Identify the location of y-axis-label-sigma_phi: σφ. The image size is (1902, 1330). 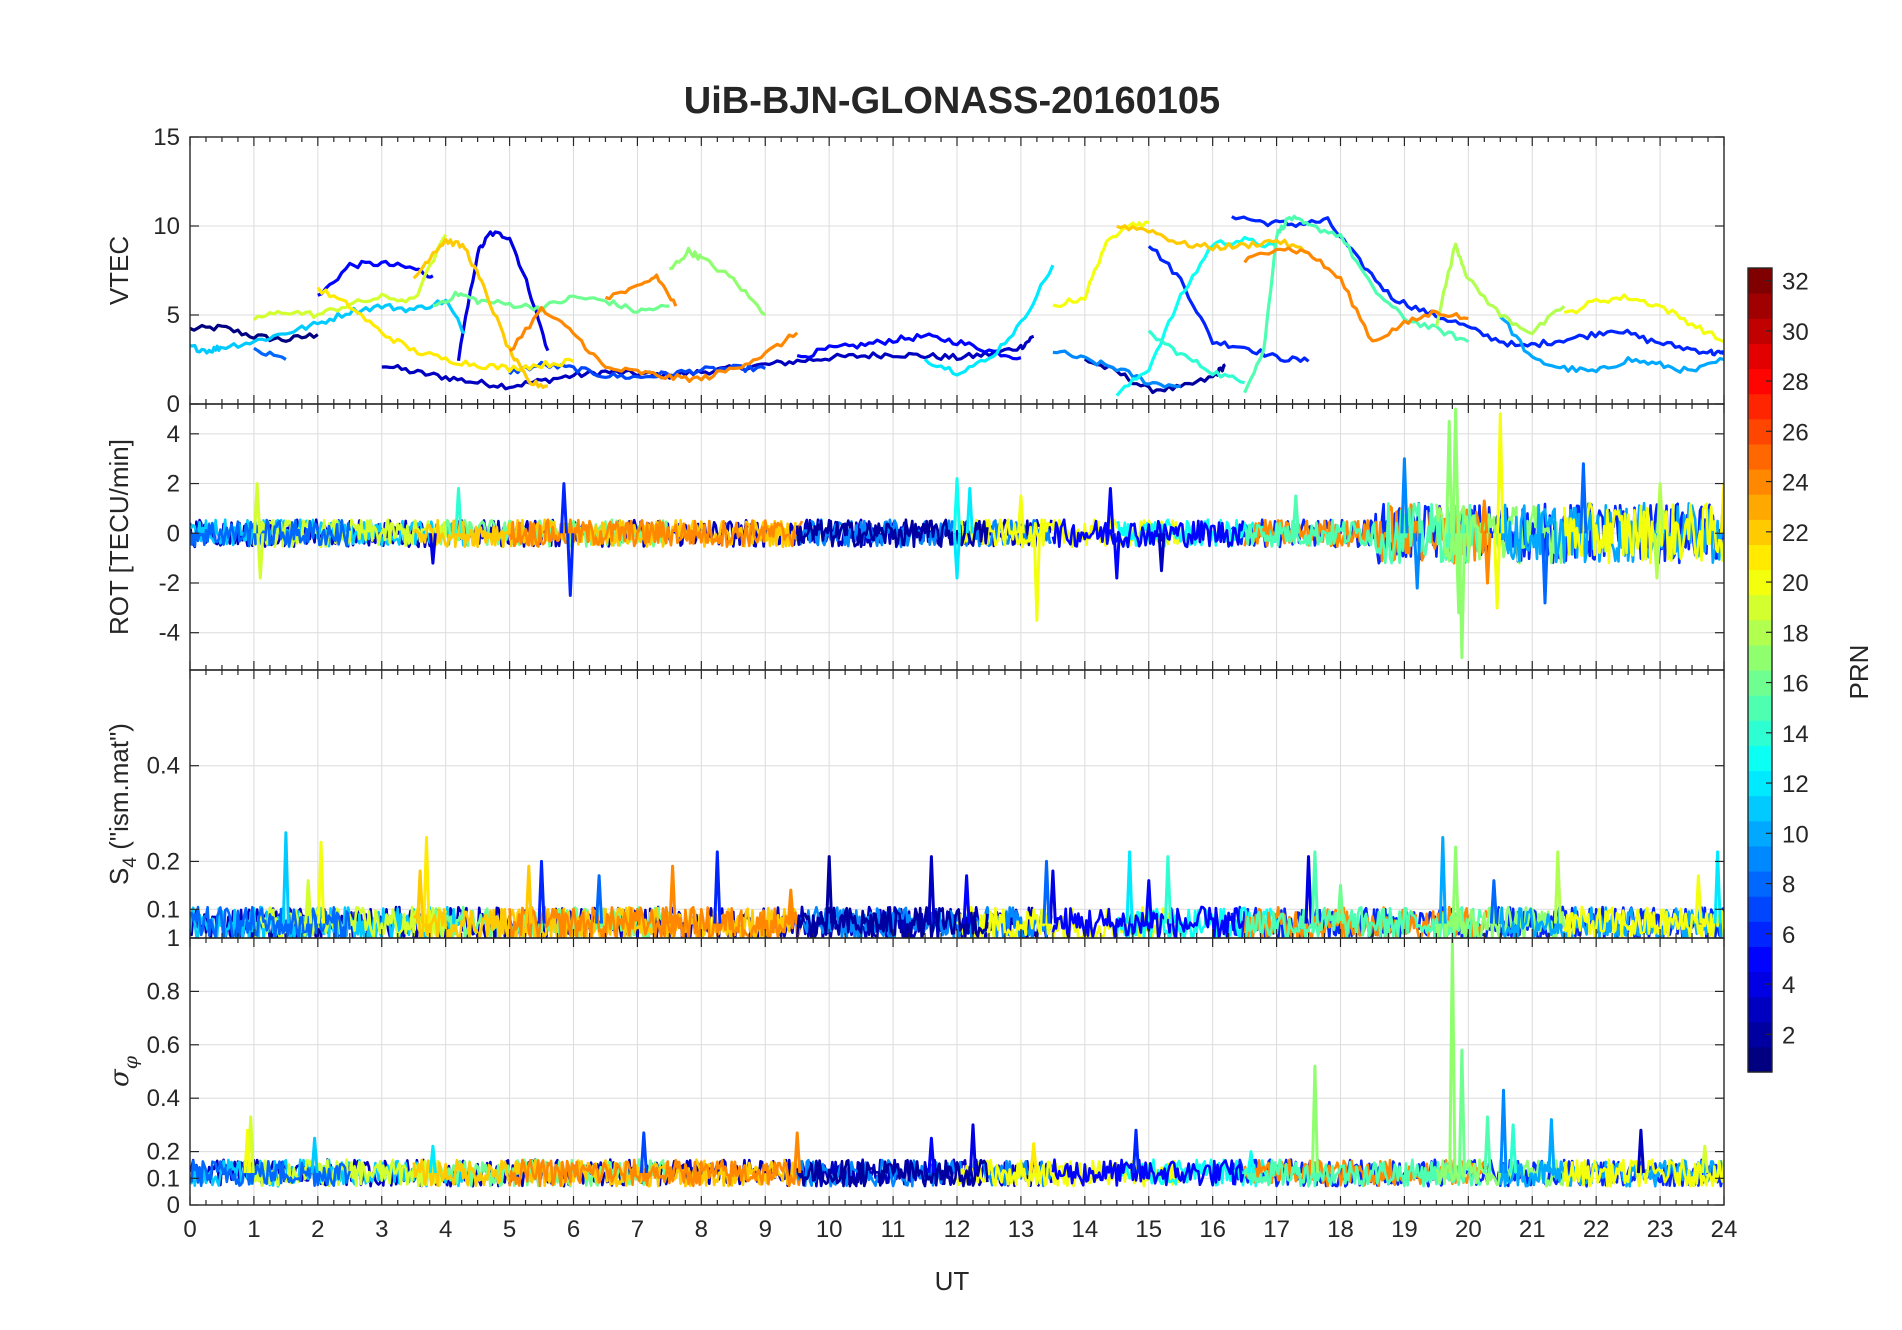
(123, 1071).